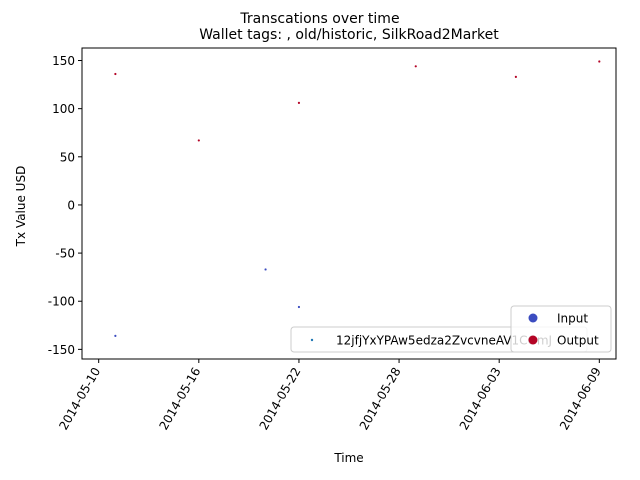  What do you see at coordinates (63, 61) in the screenshot?
I see `y-tick-label: 150` at bounding box center [63, 61].